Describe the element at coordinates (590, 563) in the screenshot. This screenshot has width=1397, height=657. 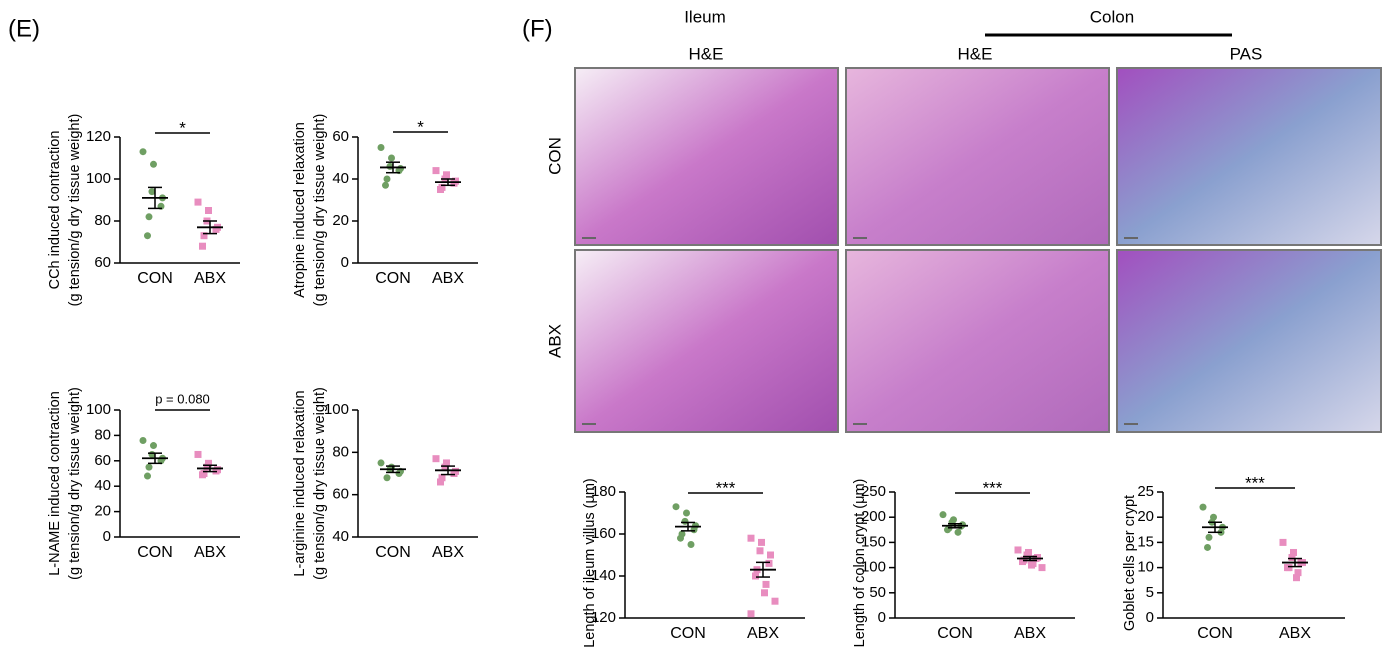
I see `y-axis-label: Length of ileum villus (μm)` at that location.